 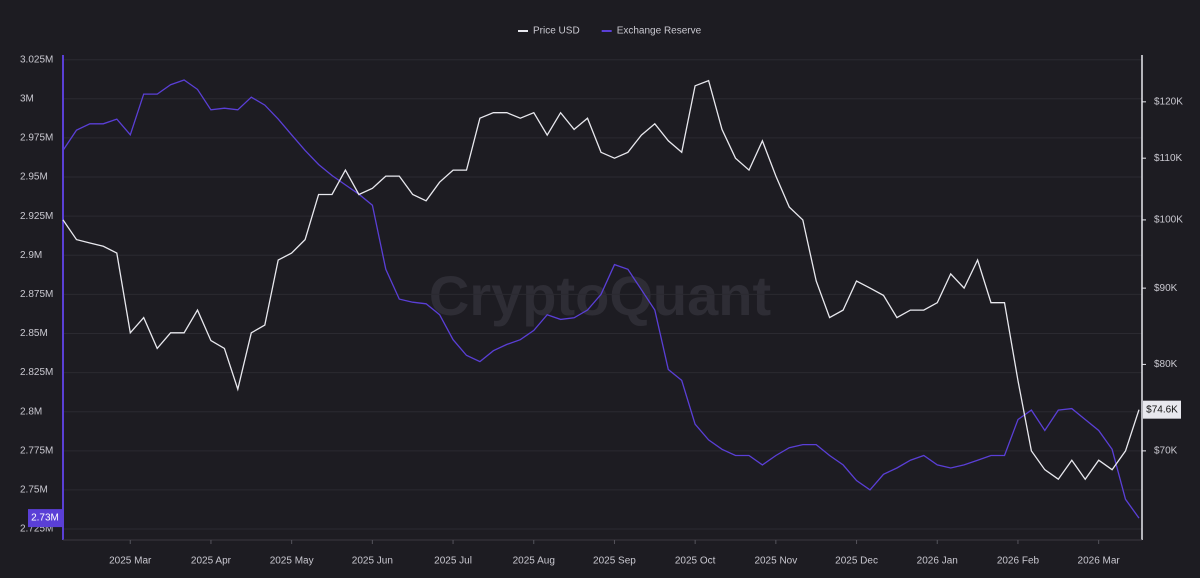 I want to click on y2-tick-label: $80K, so click(x=1166, y=364).